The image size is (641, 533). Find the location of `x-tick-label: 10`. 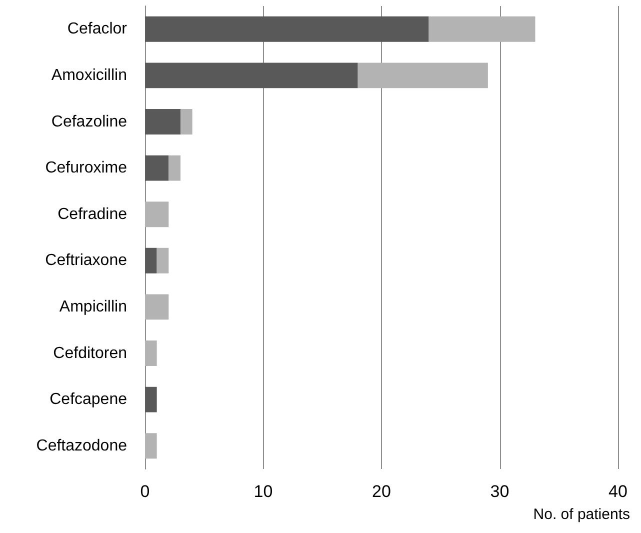

x-tick-label: 10 is located at coordinates (263, 491).